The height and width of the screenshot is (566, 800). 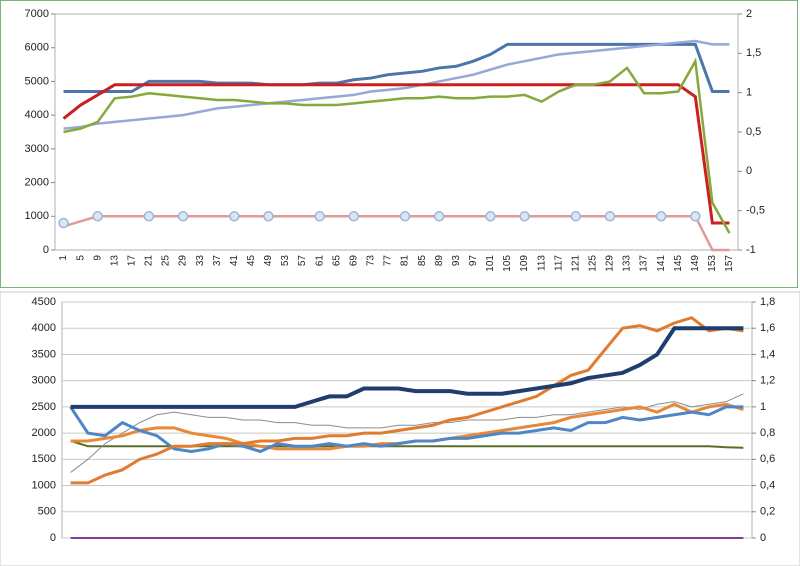 I want to click on y-tick-label: 3500, so click(x=44, y=354).